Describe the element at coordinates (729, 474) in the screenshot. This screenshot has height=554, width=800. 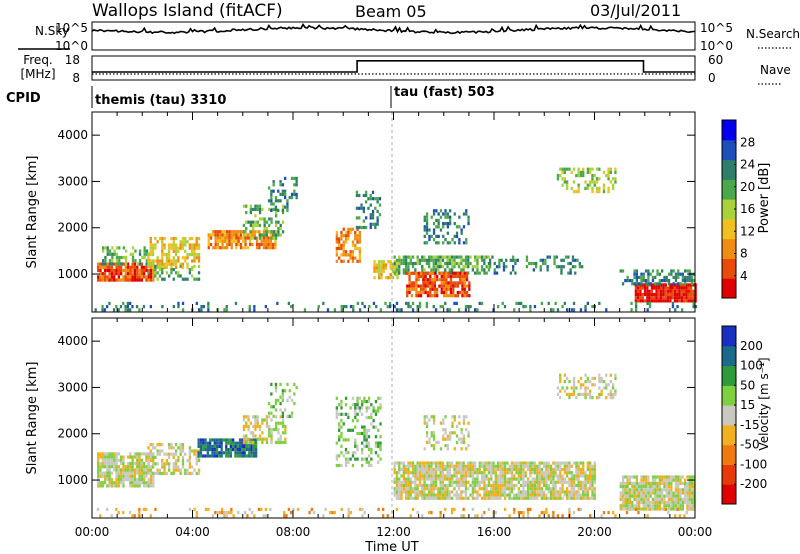
I see `velocity-colorbar-swatch` at that location.